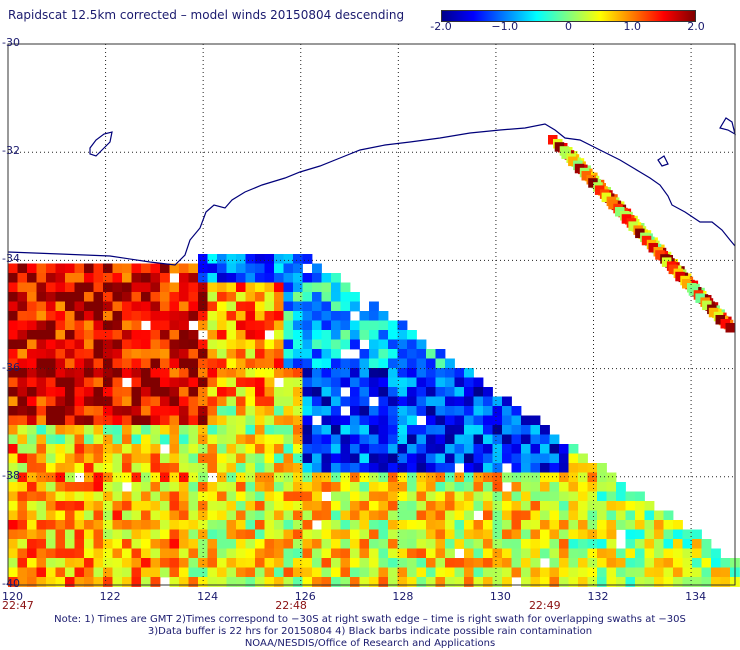 The width and height of the screenshot is (740, 650). What do you see at coordinates (441, 26) in the screenshot?
I see `colorbar-tick-label: -2.0` at bounding box center [441, 26].